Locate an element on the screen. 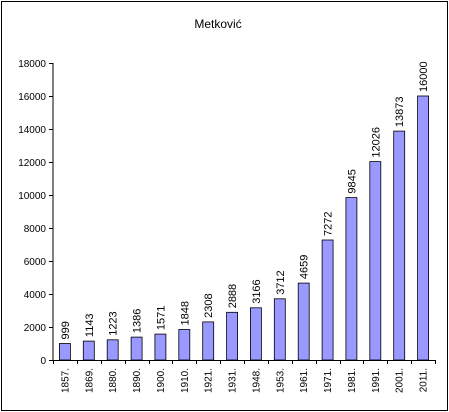 Image resolution: width=449 pixels, height=412 pixels. y-tick-label: 16000 is located at coordinates (32, 97).